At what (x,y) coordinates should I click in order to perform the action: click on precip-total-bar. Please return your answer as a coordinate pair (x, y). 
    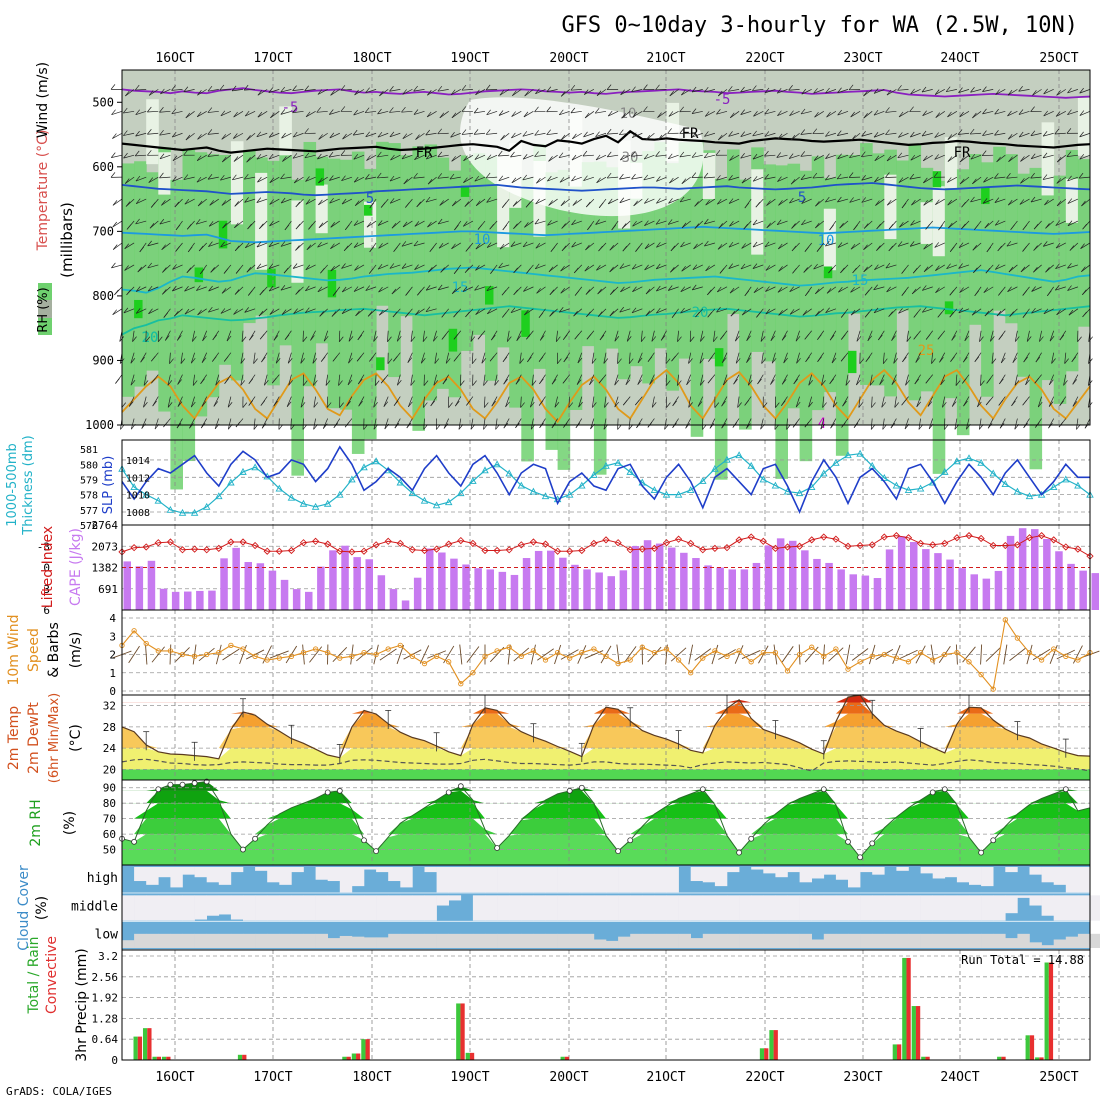
    Looking at the image, I should click on (771, 1045).